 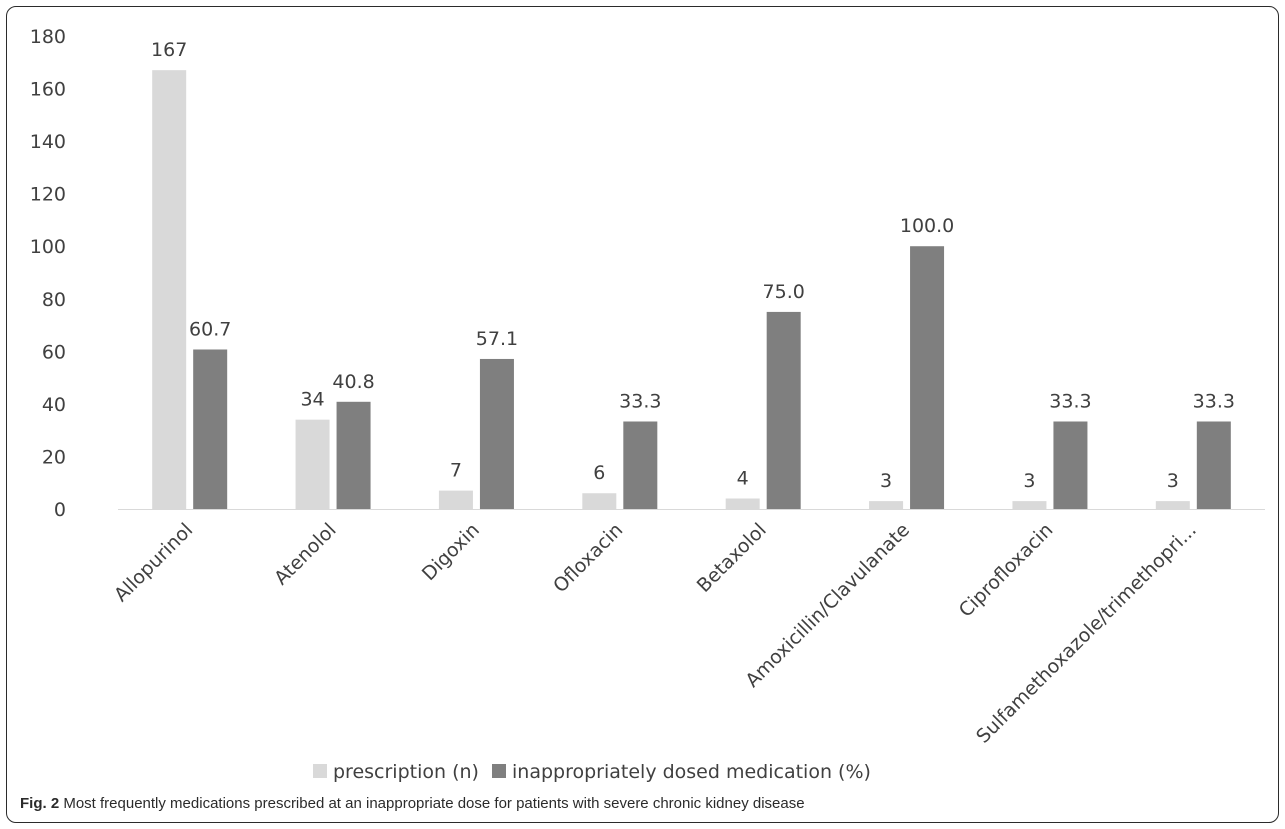 What do you see at coordinates (827, 605) in the screenshot?
I see `x-tick-label: Amoxicillin/Clavulanate` at bounding box center [827, 605].